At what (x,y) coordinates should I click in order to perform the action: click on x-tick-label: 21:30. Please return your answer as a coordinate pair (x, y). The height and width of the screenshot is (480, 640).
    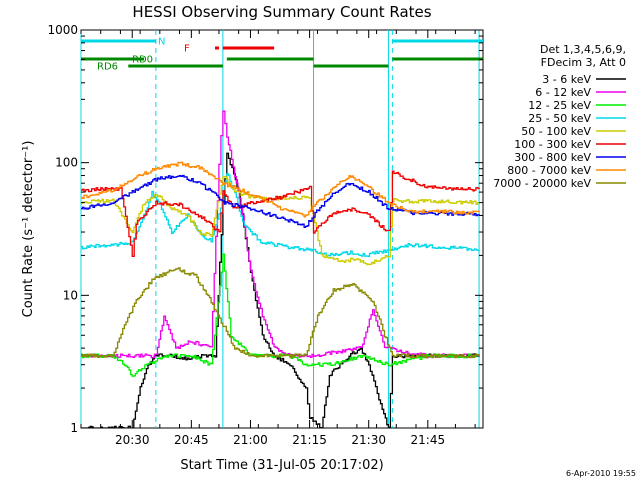
    Looking at the image, I should click on (368, 440).